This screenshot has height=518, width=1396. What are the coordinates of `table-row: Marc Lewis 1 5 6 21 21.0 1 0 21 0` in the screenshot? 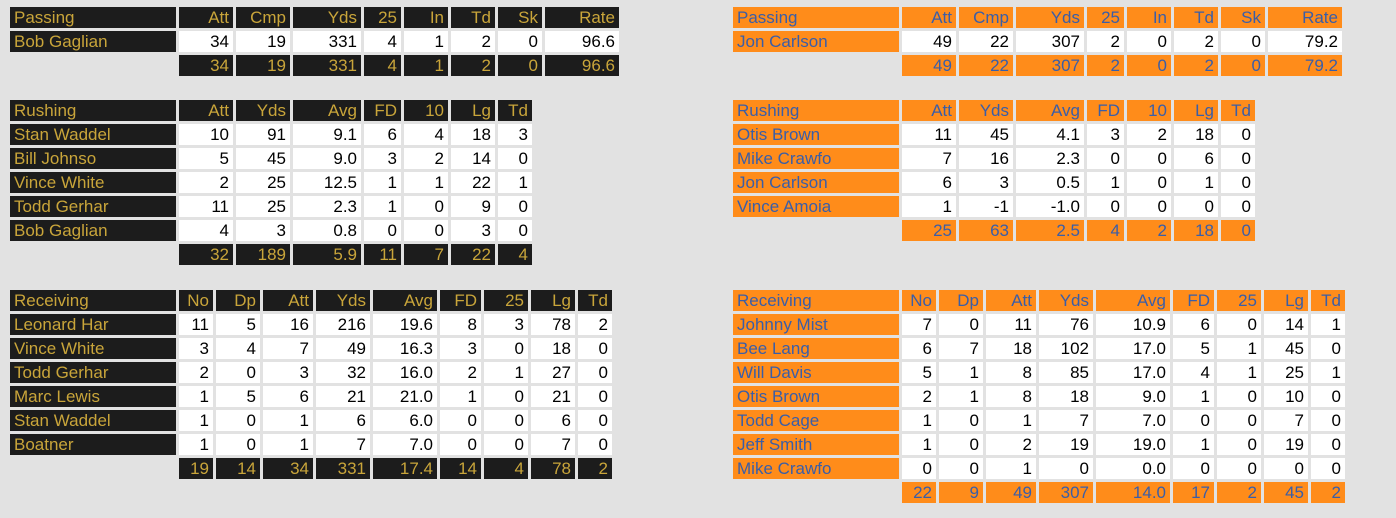 It's located at (311, 396).